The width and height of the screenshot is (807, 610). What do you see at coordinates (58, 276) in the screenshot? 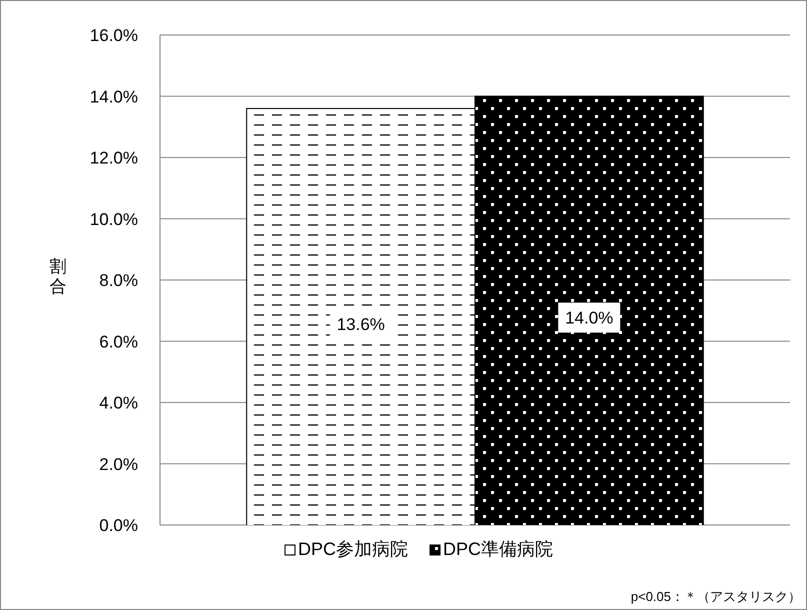
I see `y-axis-title: 割合` at bounding box center [58, 276].